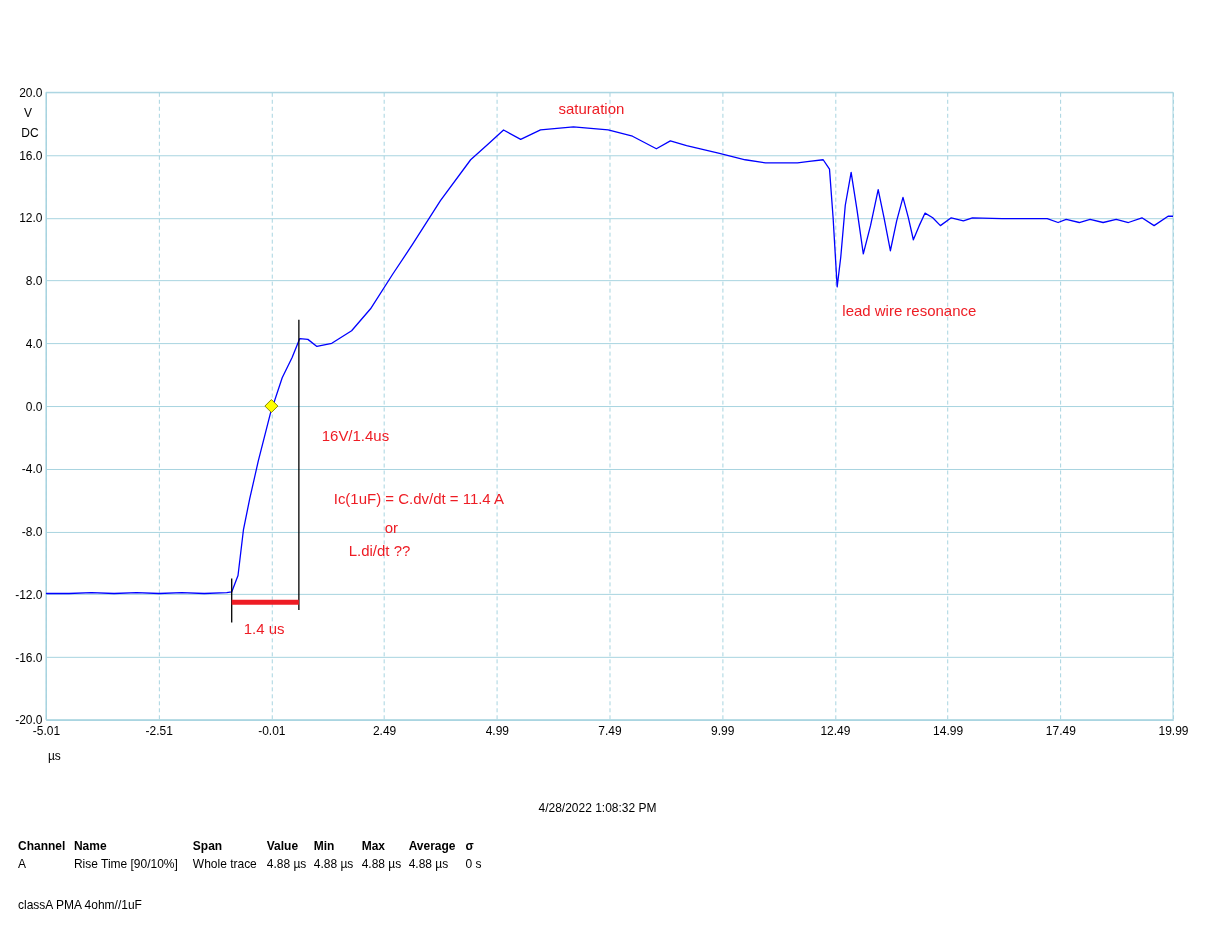 Image resolution: width=1209 pixels, height=934 pixels. Describe the element at coordinates (125, 863) in the screenshot. I see `text: Rise Time [90/10%]` at that location.